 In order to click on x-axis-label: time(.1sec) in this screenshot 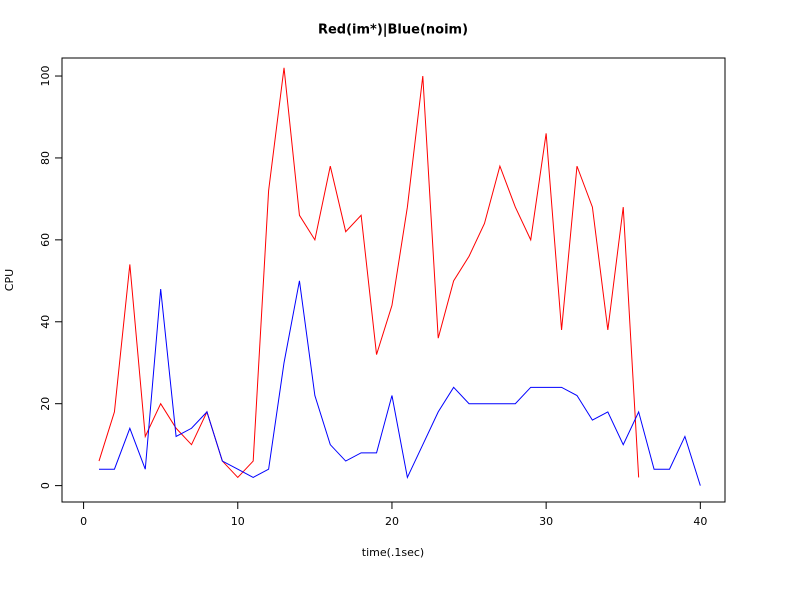, I will do `click(393, 552)`.